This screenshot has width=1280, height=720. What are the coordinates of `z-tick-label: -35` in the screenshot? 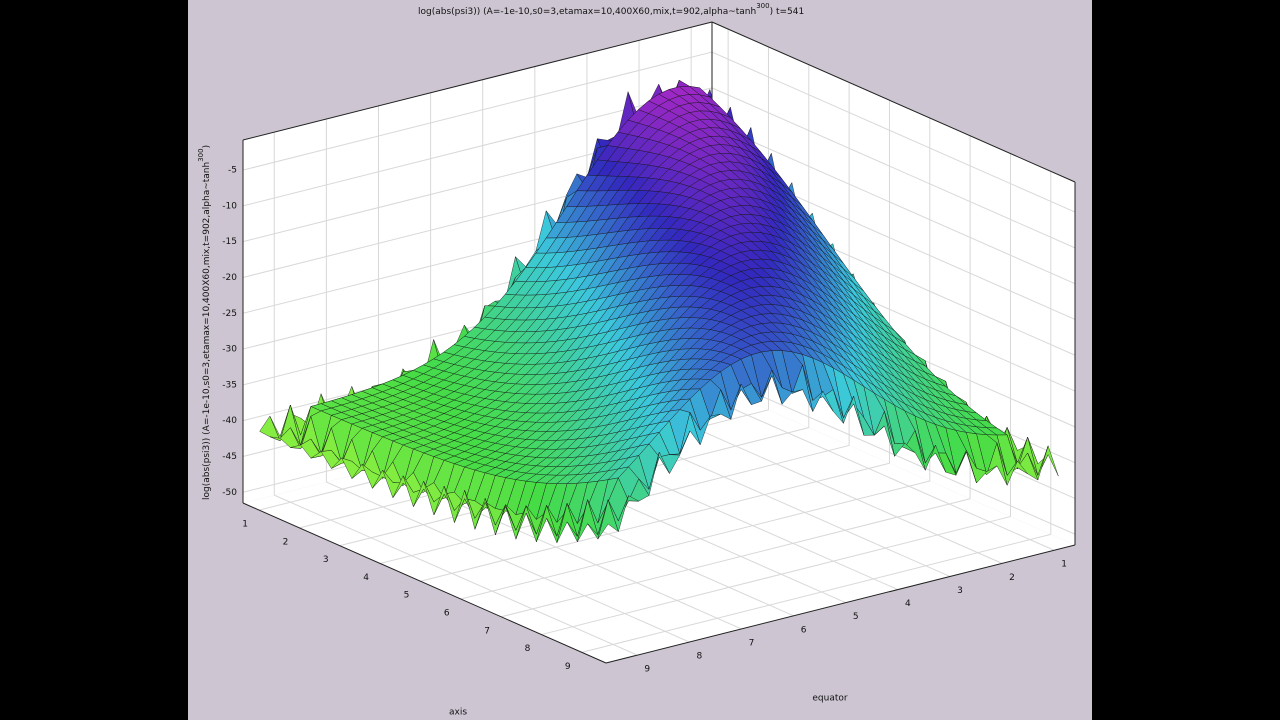 It's located at (229, 385).